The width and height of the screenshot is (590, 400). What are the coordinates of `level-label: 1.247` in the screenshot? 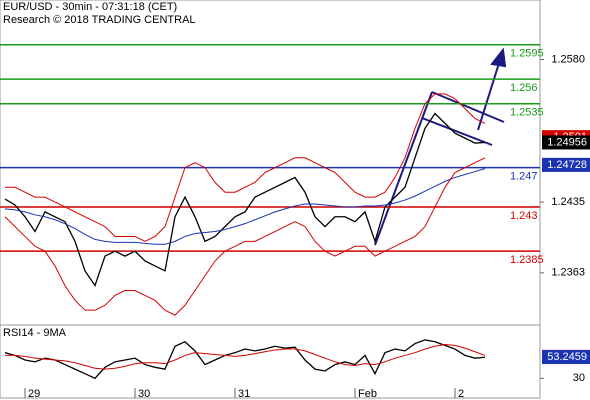 It's located at (524, 177).